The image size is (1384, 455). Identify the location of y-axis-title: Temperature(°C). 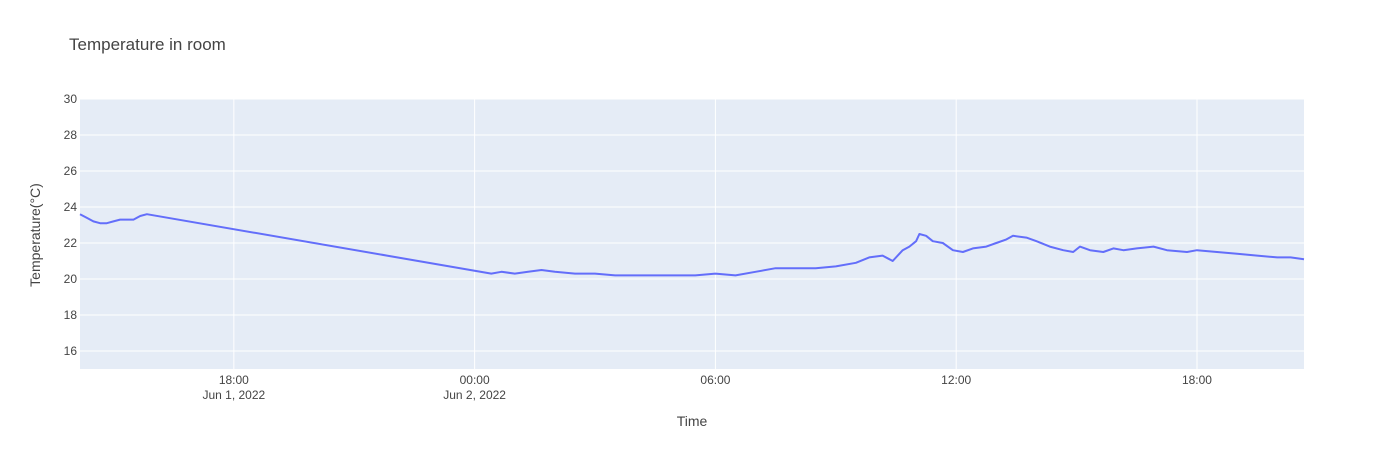
(35, 235).